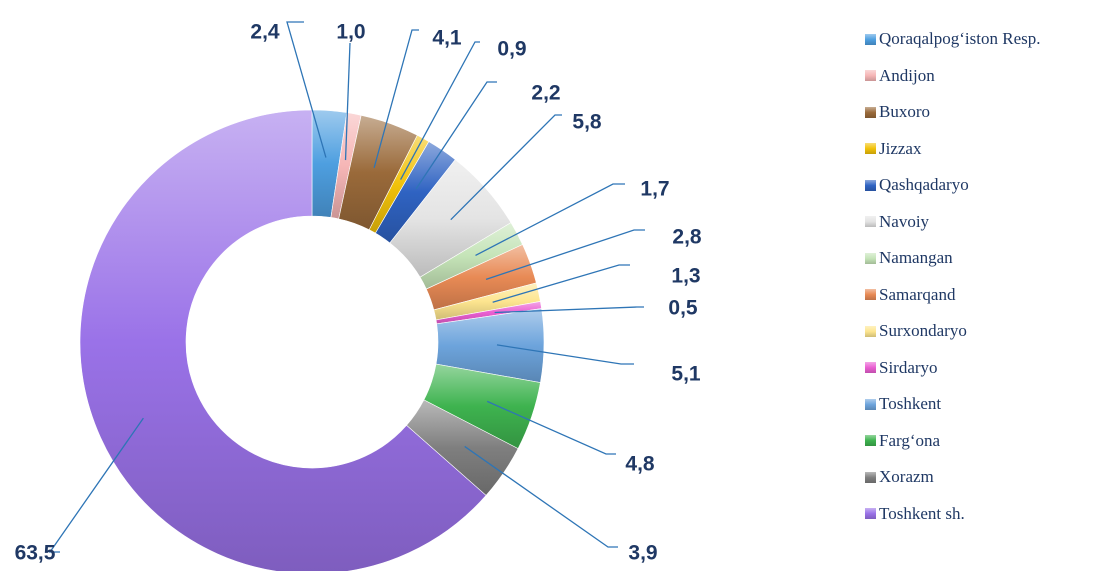  I want to click on legend-label: Samarqand, so click(917, 294).